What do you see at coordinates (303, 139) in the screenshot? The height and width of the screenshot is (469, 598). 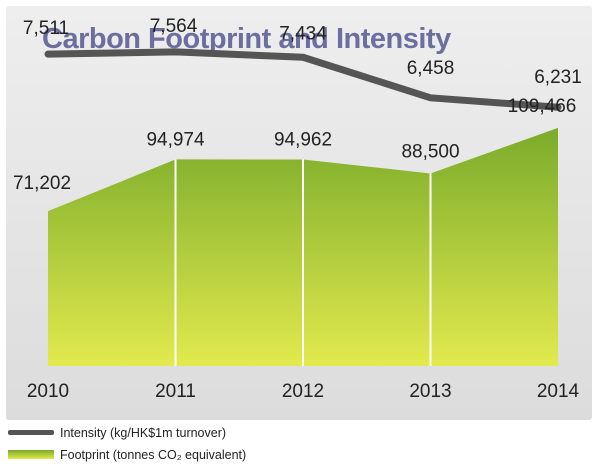 I see `footprint-value-label: 94,962` at bounding box center [303, 139].